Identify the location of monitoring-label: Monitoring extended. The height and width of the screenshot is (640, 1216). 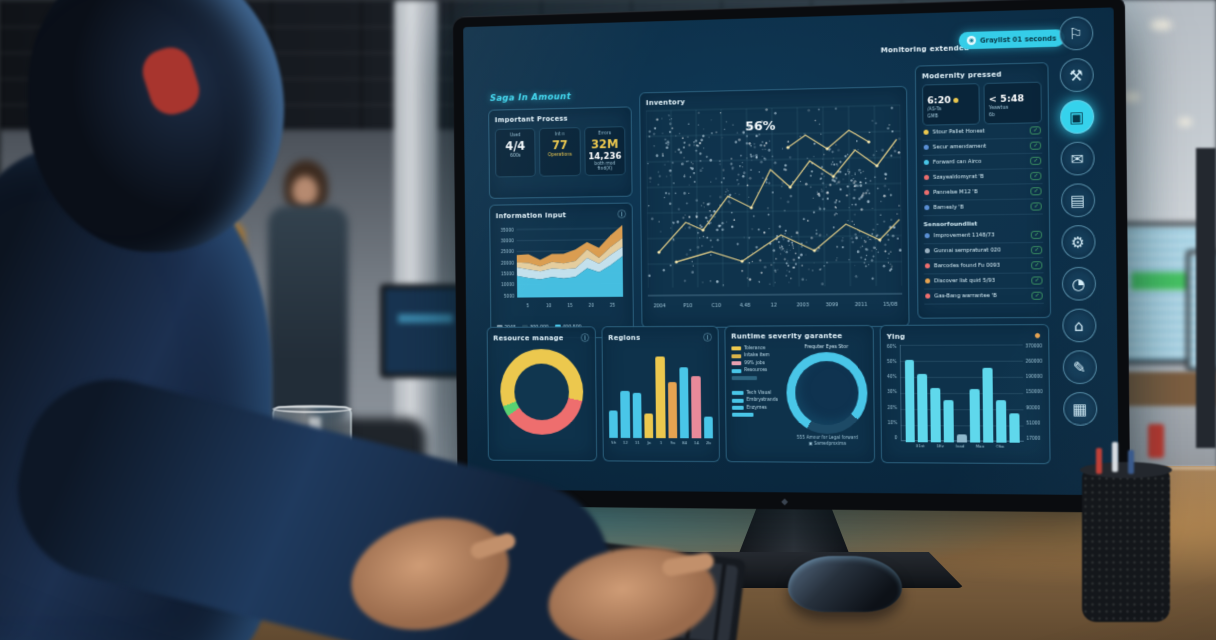
(925, 49).